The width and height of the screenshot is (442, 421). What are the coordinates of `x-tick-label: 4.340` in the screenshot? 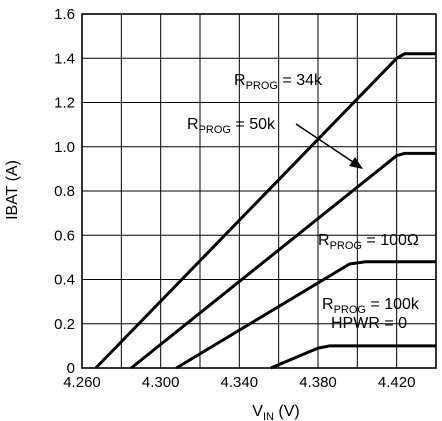 It's located at (240, 382).